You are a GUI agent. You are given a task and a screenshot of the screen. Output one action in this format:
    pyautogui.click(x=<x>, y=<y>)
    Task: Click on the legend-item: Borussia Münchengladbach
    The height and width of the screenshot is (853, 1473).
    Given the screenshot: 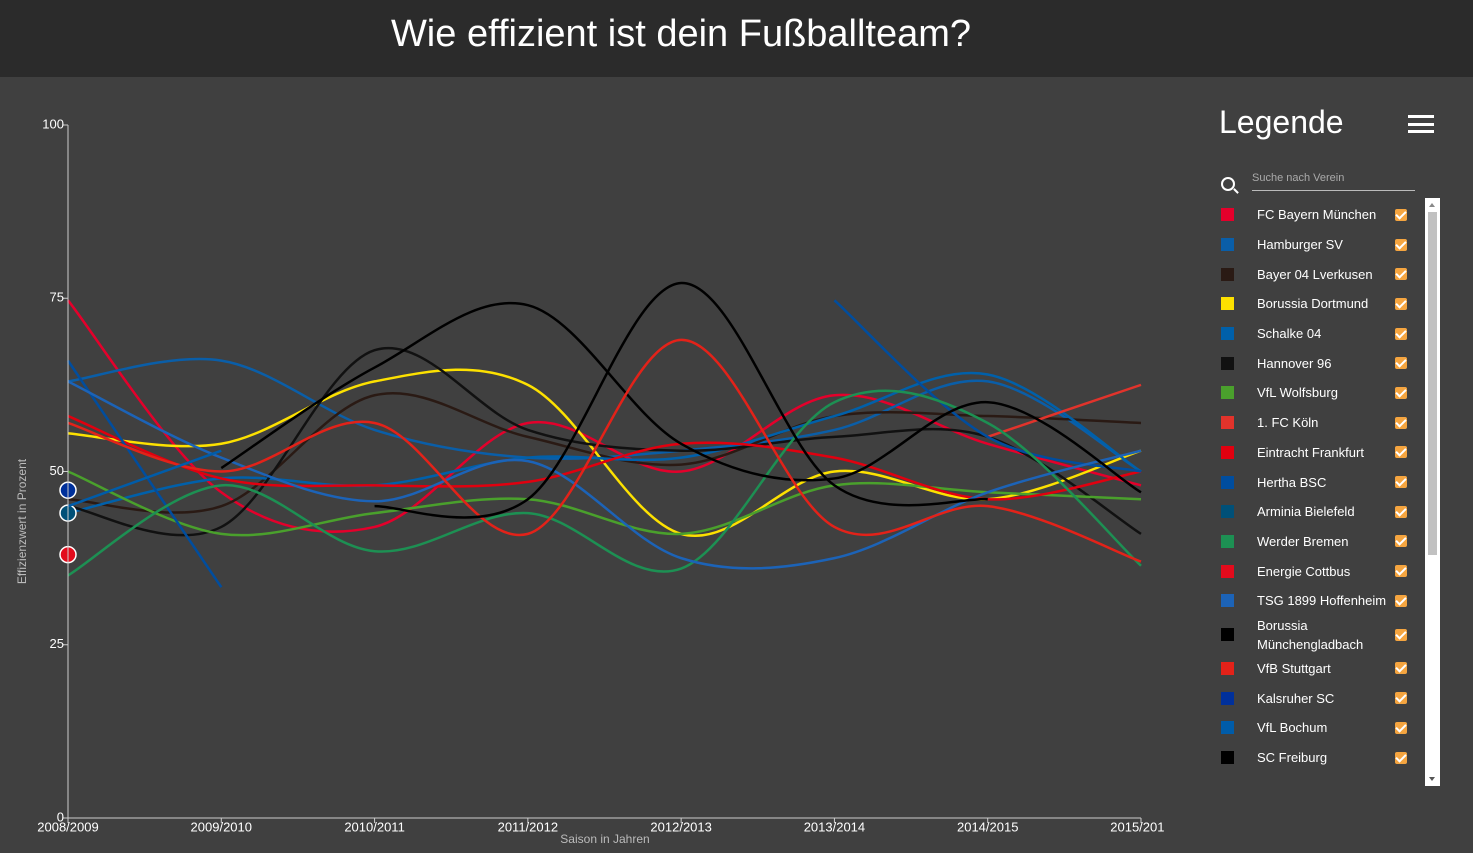 What is the action you would take?
    pyautogui.click(x=1316, y=635)
    